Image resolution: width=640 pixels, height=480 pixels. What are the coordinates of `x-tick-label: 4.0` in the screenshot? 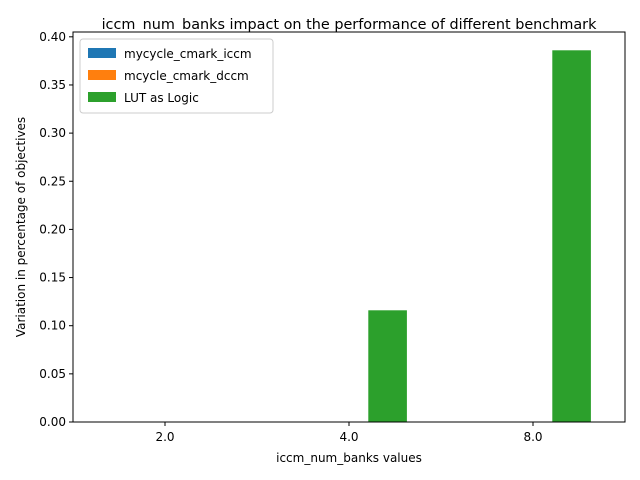 It's located at (348, 437).